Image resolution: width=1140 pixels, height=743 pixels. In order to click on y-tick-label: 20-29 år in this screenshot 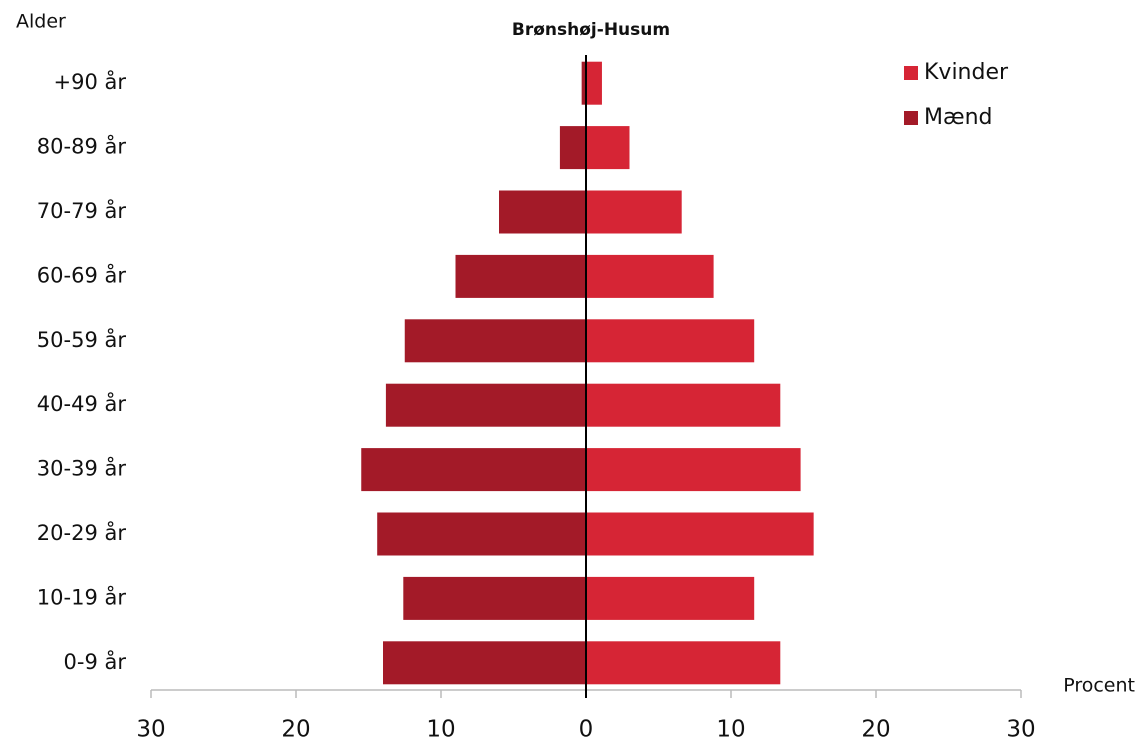, I will do `click(82, 532)`.